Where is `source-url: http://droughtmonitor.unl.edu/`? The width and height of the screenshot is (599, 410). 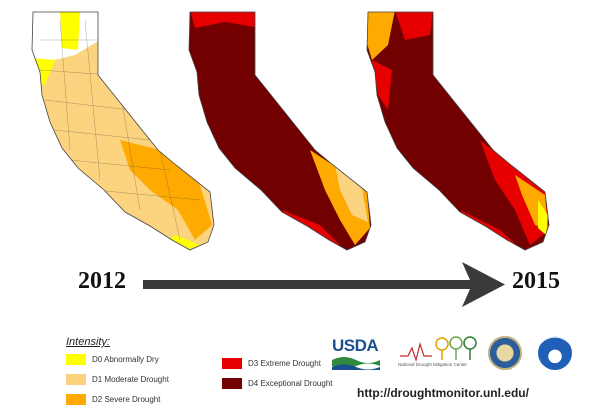
source-url: http://droughtmonitor.unl.edu/ is located at coordinates (443, 393).